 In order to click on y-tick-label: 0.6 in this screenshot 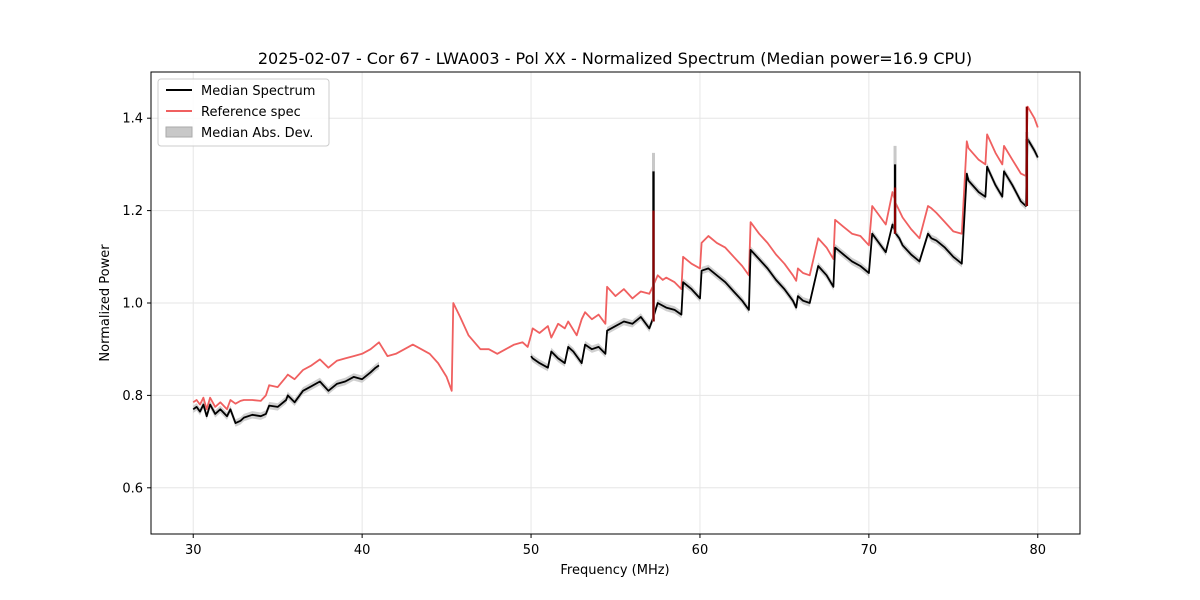, I will do `click(132, 488)`.